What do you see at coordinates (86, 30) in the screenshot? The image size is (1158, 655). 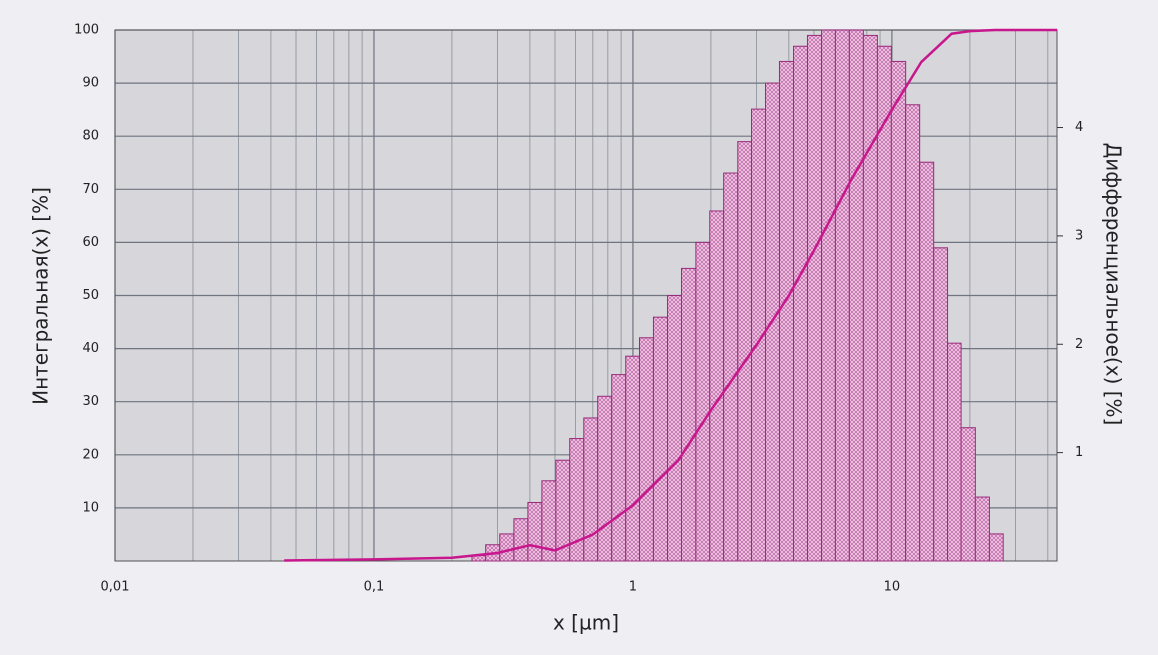 I see `y-tick-label: 100` at bounding box center [86, 30].